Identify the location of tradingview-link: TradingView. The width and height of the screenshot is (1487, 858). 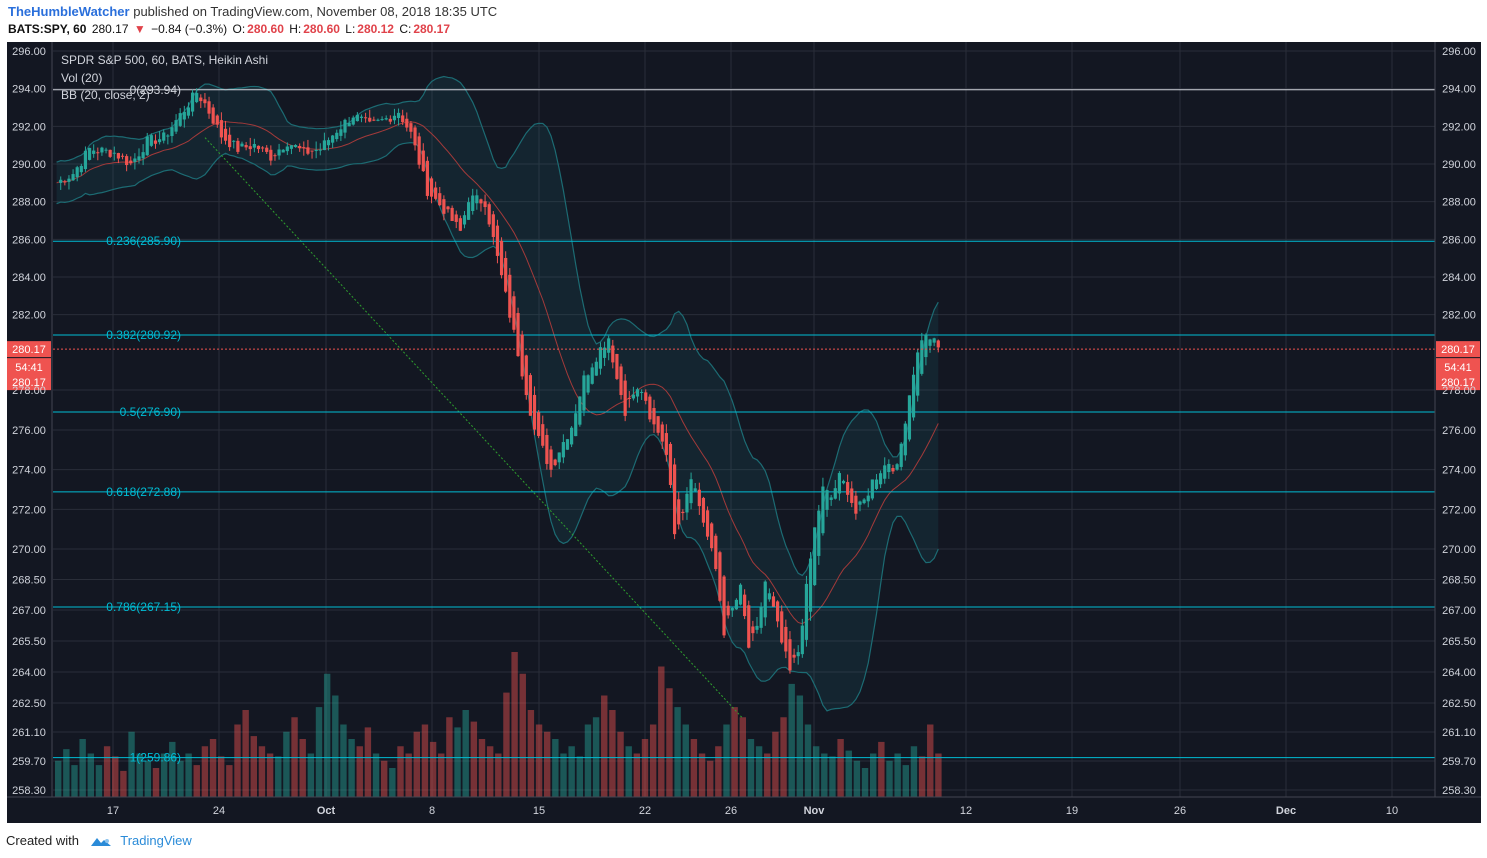
(156, 840).